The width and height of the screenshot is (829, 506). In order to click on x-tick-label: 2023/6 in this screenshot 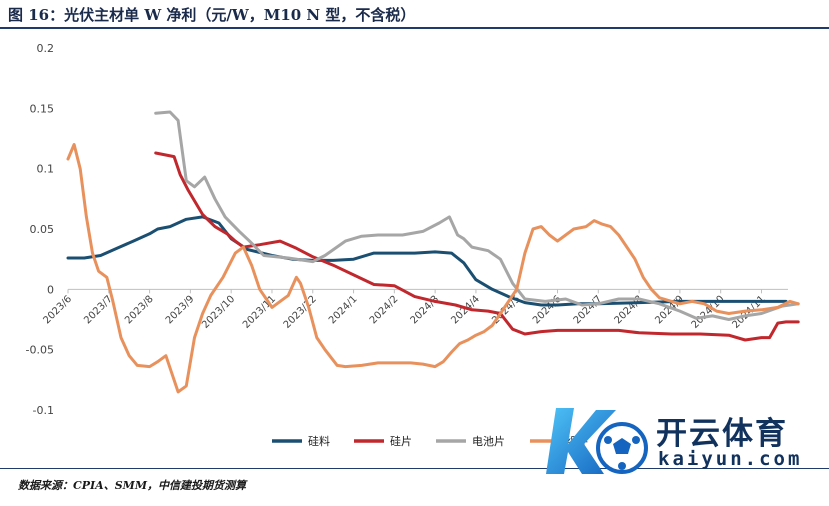, I will do `click(57, 310)`.